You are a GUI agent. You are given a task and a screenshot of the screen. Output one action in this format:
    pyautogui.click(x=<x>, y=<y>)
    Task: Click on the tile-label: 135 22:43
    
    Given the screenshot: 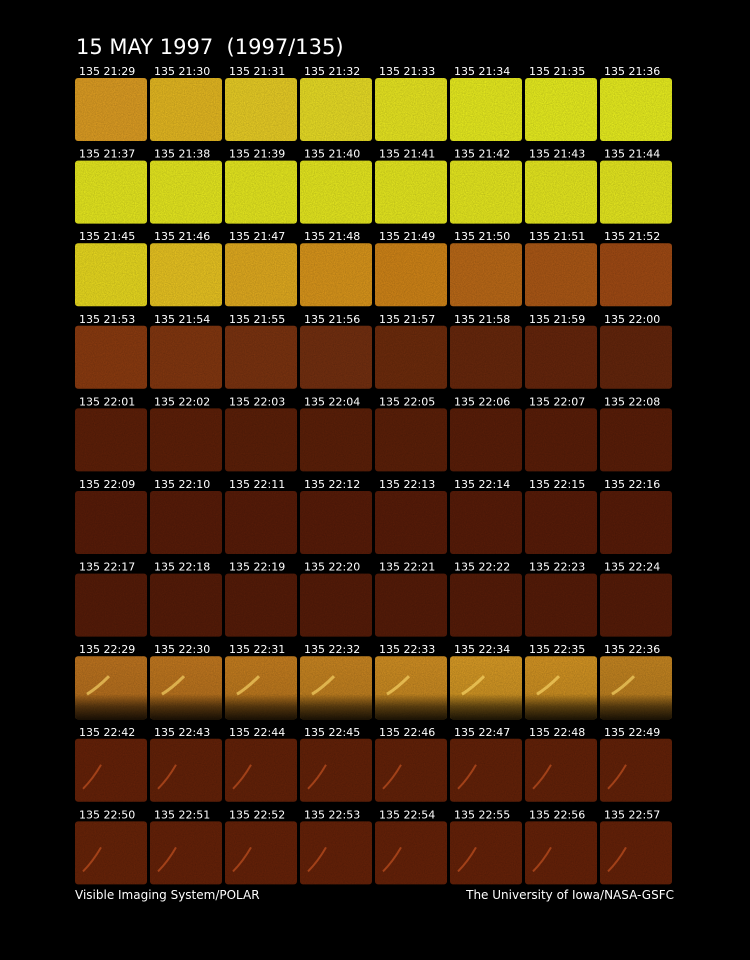 What is the action you would take?
    pyautogui.click(x=182, y=732)
    